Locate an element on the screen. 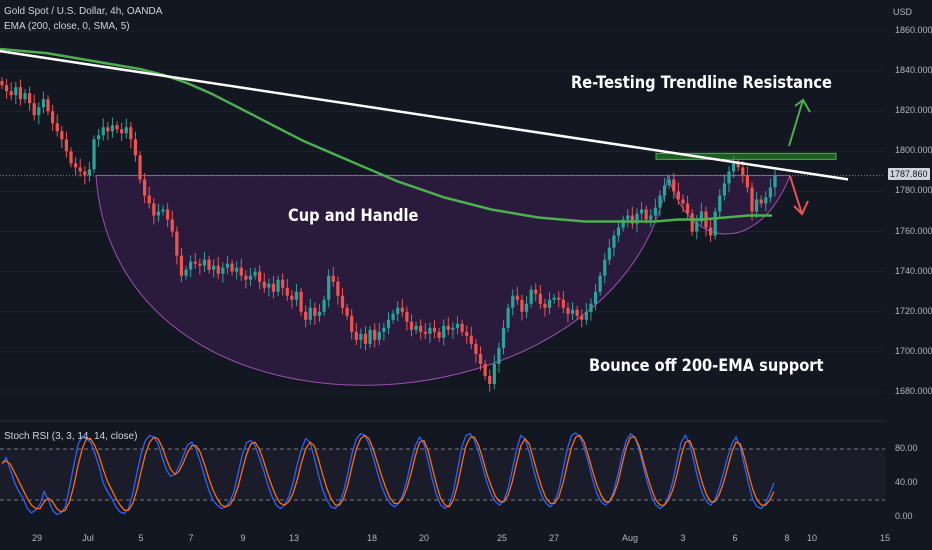 Image resolution: width=932 pixels, height=550 pixels. rsi-tick-label: 0.00 is located at coordinates (904, 516).